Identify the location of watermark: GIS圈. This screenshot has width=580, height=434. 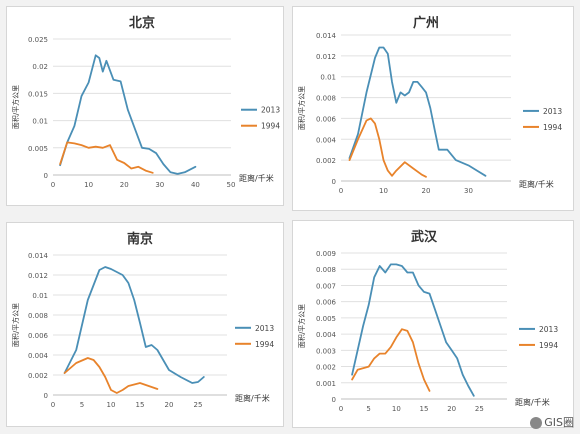
(552, 422).